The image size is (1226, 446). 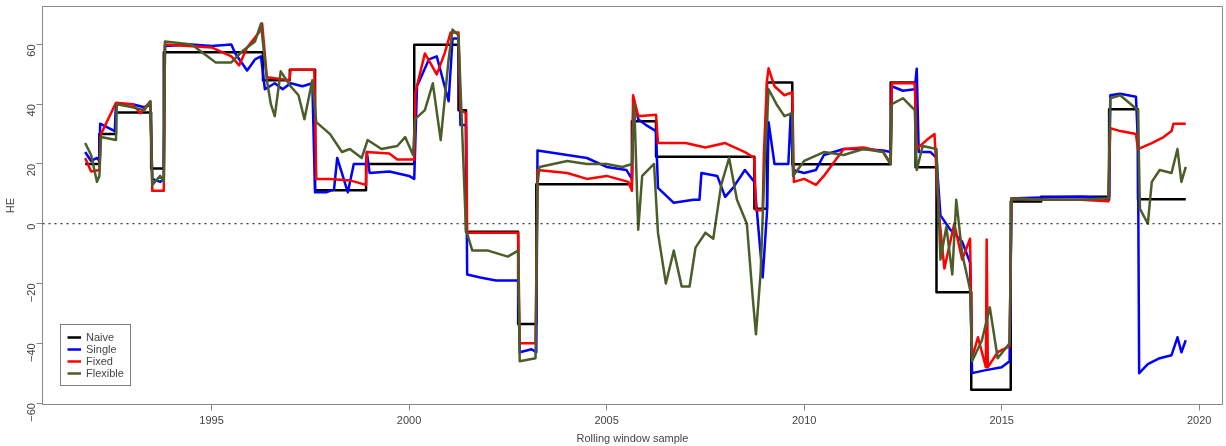 What do you see at coordinates (632, 437) in the screenshot?
I see `x-axis-title: Rolling window sample` at bounding box center [632, 437].